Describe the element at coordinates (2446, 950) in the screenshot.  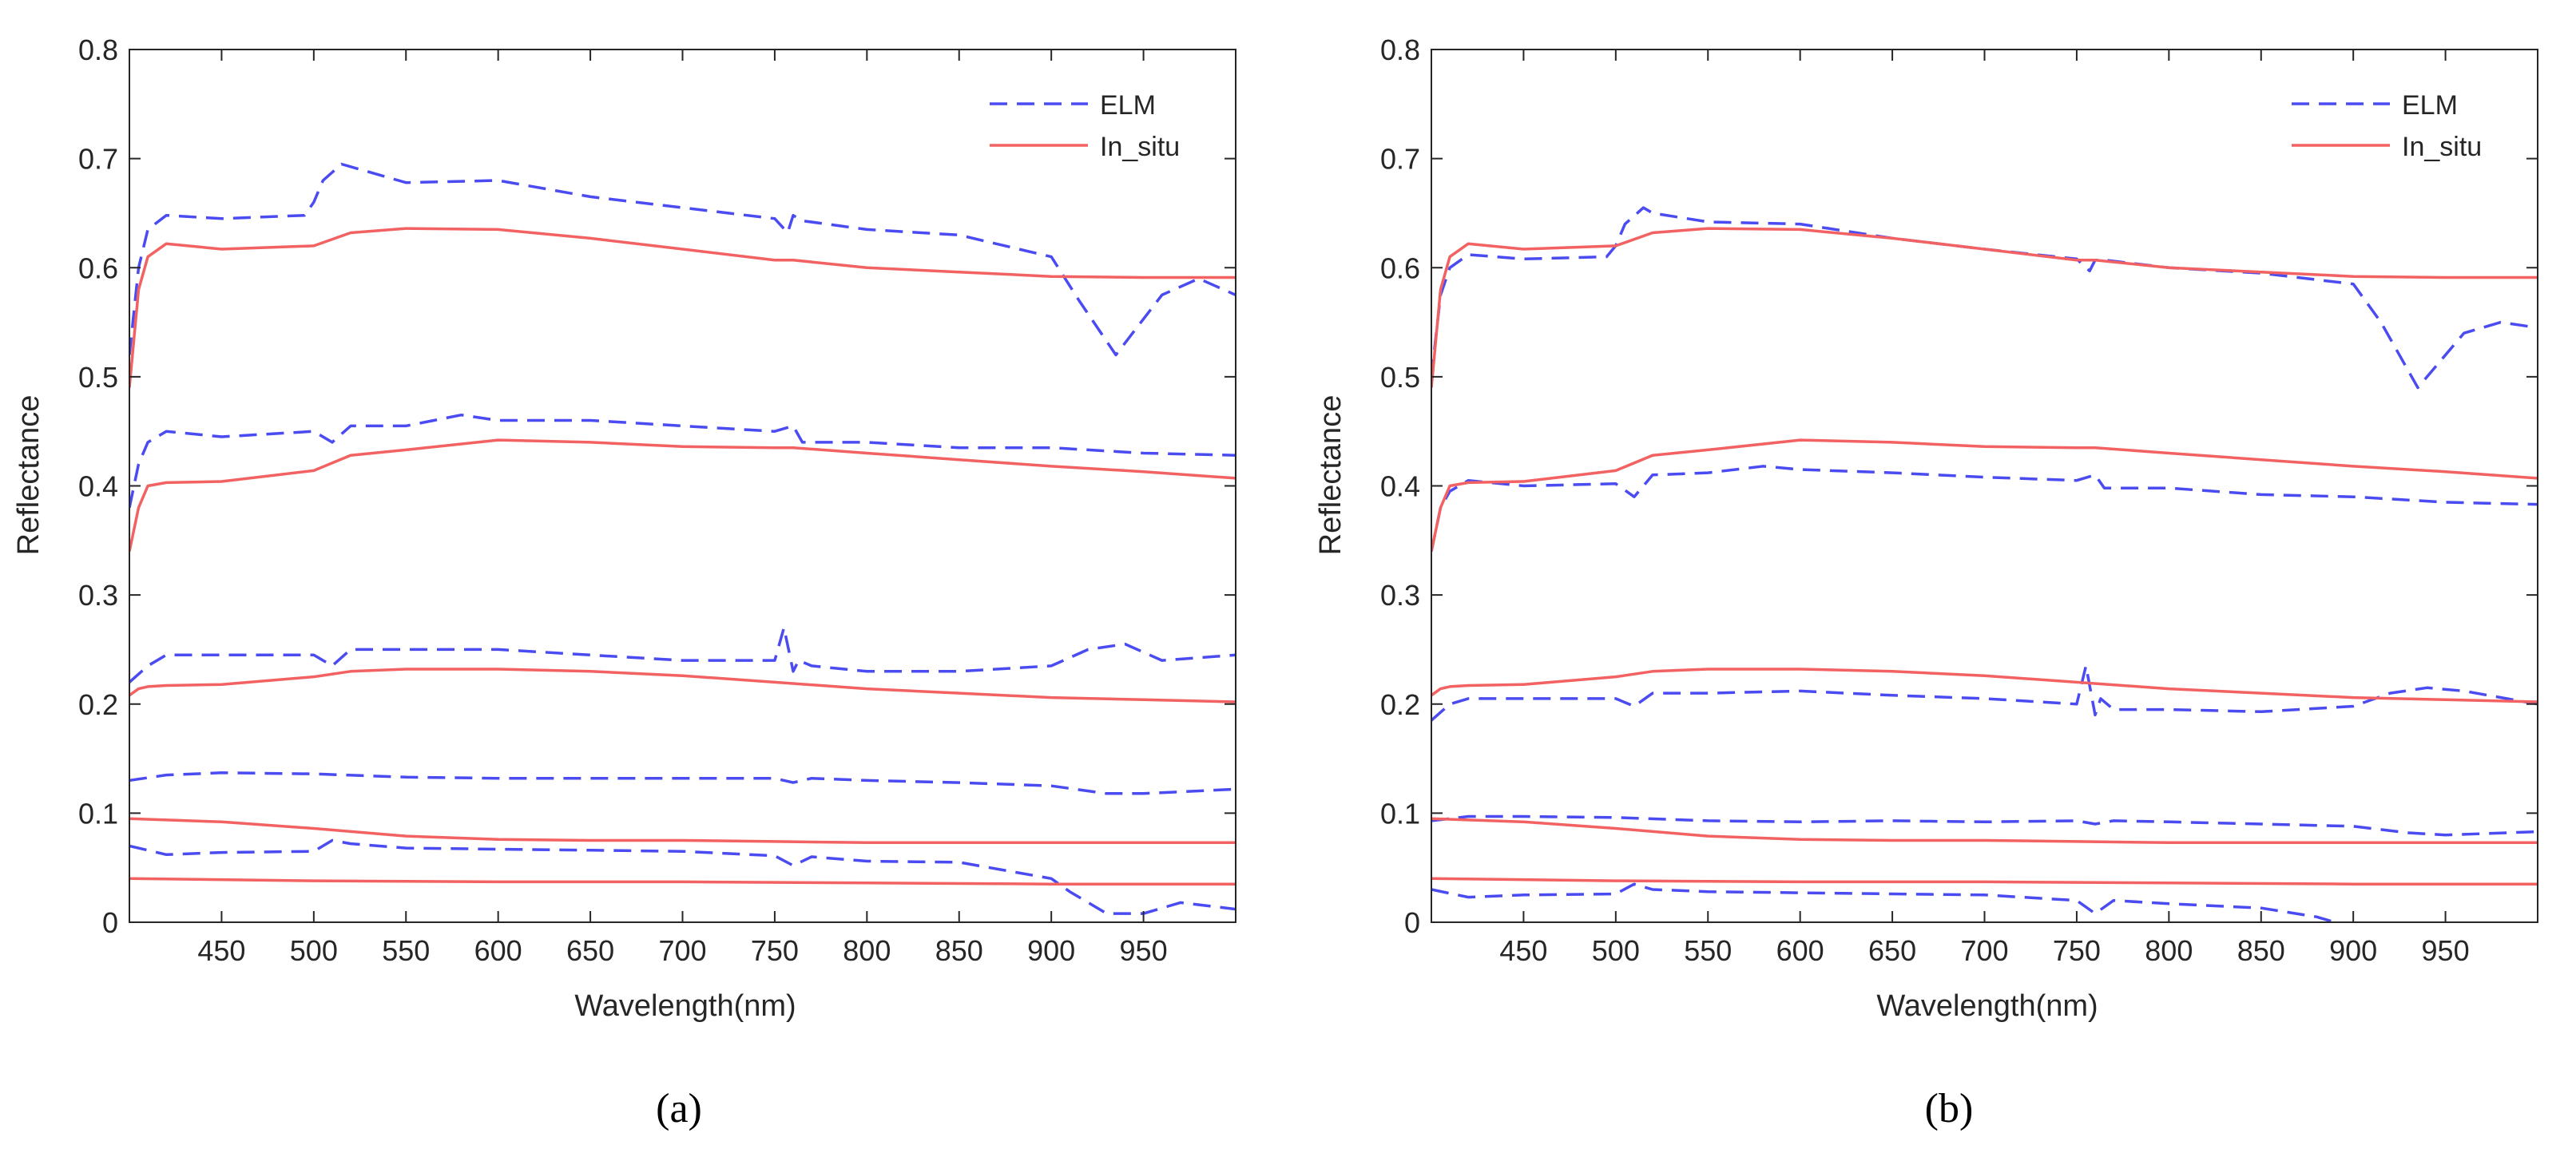
I see `panel-b-x-tick-label: 950` at that location.